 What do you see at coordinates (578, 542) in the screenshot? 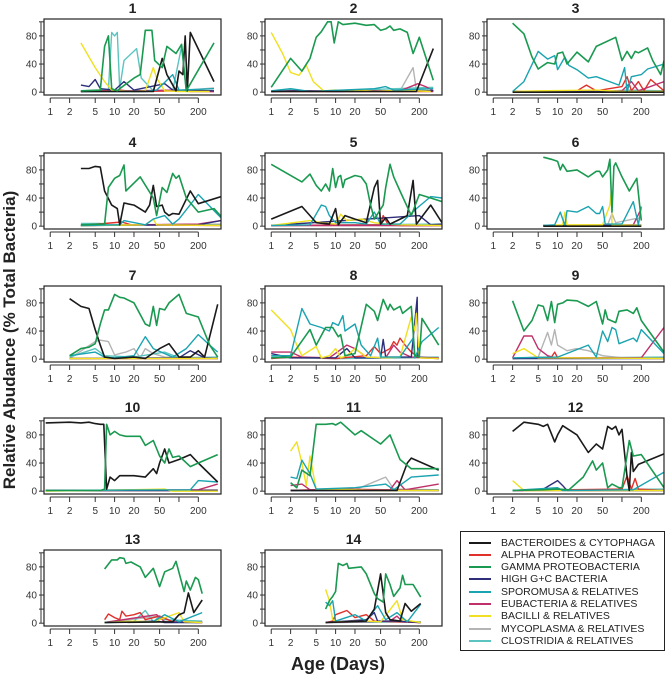
I see `legend-label: BACTEROIDES & CYTOPHAGA` at bounding box center [578, 542].